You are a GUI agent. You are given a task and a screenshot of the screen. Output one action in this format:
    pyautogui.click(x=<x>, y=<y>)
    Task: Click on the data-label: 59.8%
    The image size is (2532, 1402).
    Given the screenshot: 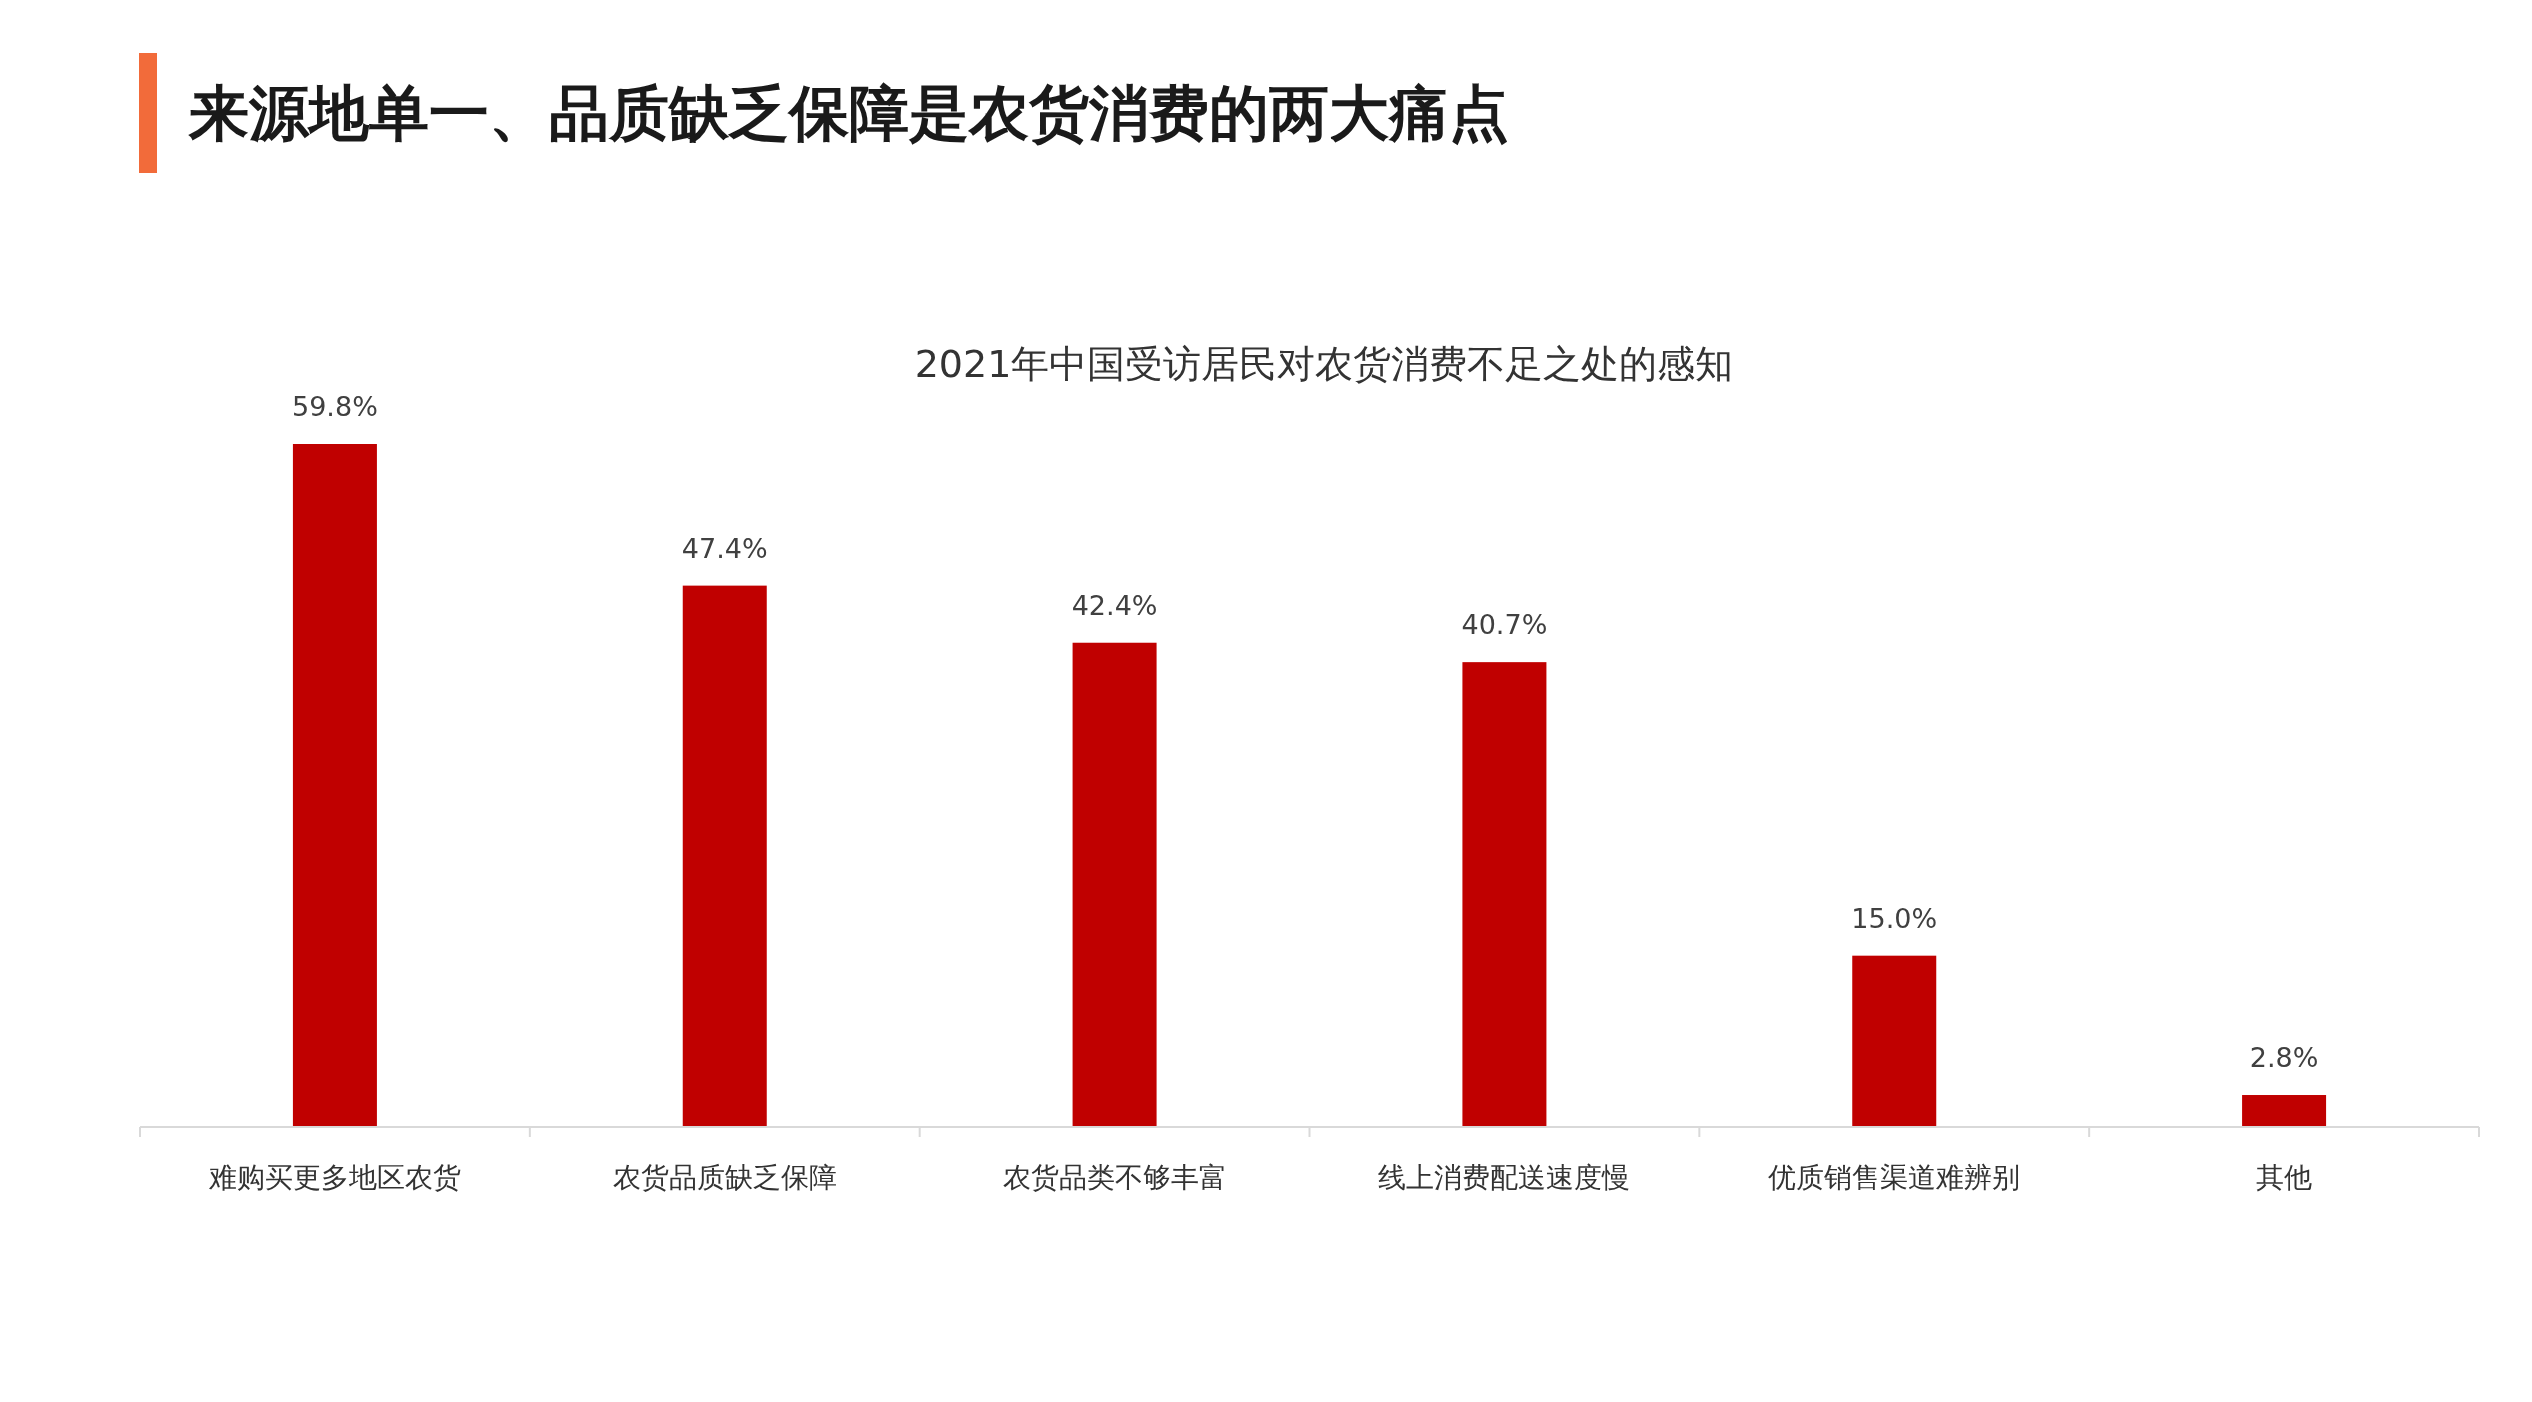 What is the action you would take?
    pyautogui.click(x=335, y=406)
    